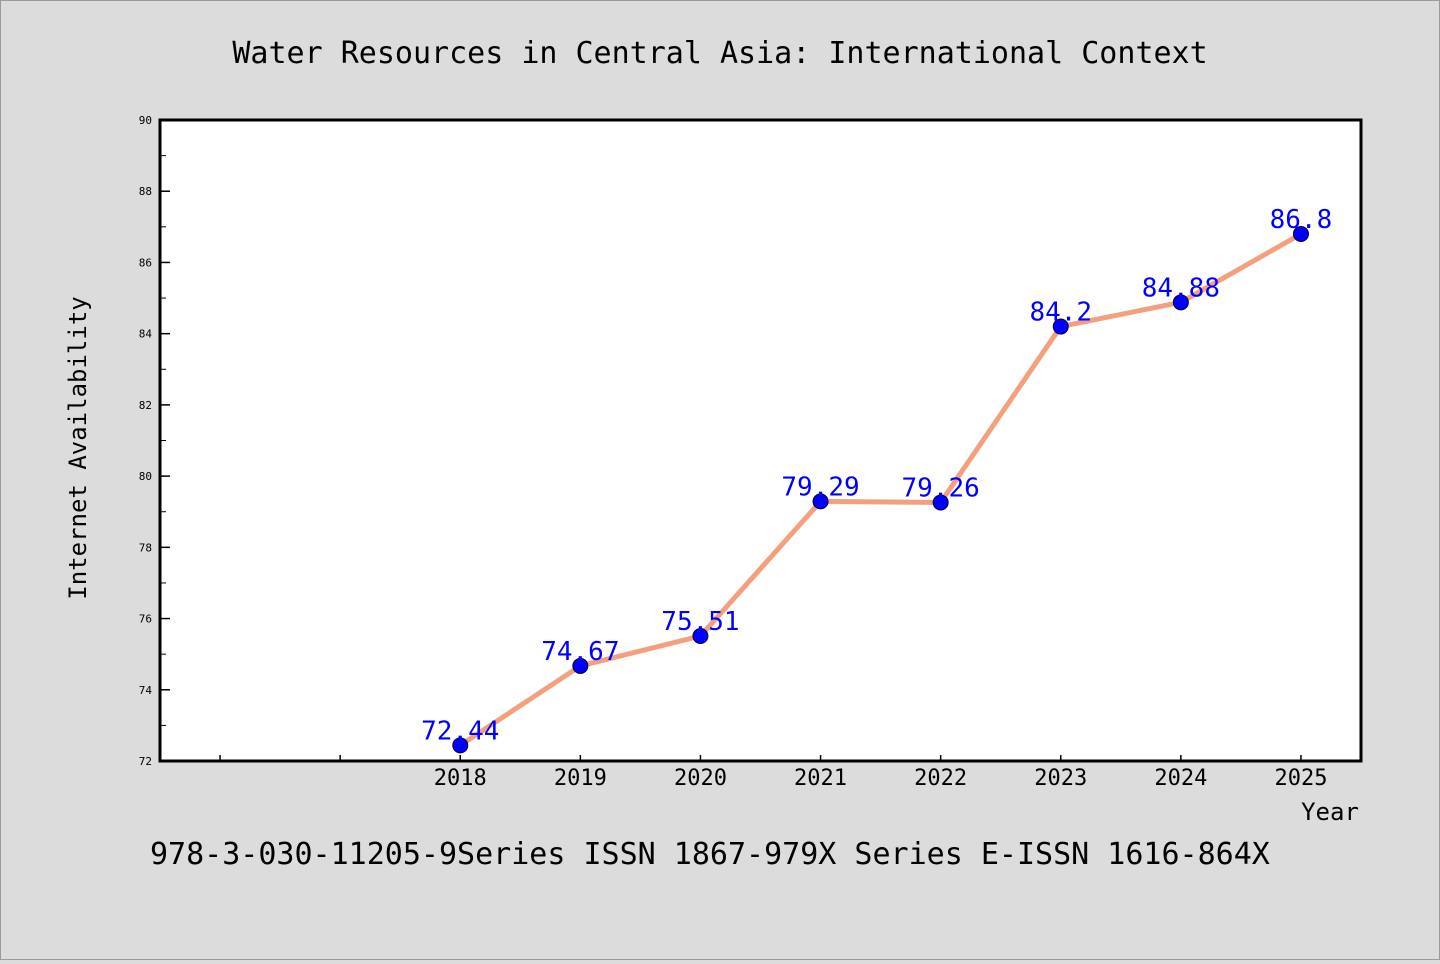 The width and height of the screenshot is (1440, 964). Describe the element at coordinates (1301, 220) in the screenshot. I see `data-label: 86.8` at that location.